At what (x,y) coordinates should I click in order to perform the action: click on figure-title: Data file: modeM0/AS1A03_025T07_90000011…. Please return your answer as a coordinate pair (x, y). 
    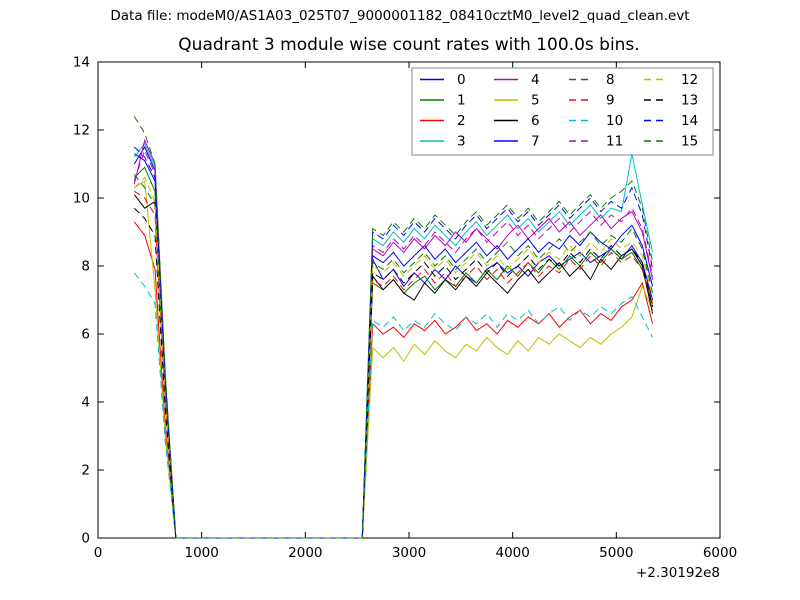
    Looking at the image, I should click on (400, 16).